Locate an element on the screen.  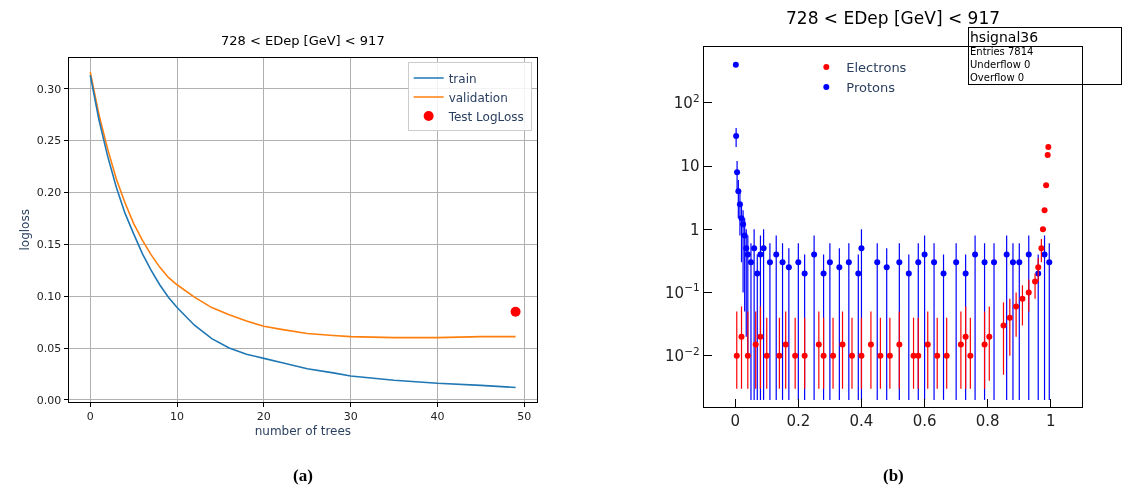
y-tick-label: 0.00 is located at coordinates (49, 400).